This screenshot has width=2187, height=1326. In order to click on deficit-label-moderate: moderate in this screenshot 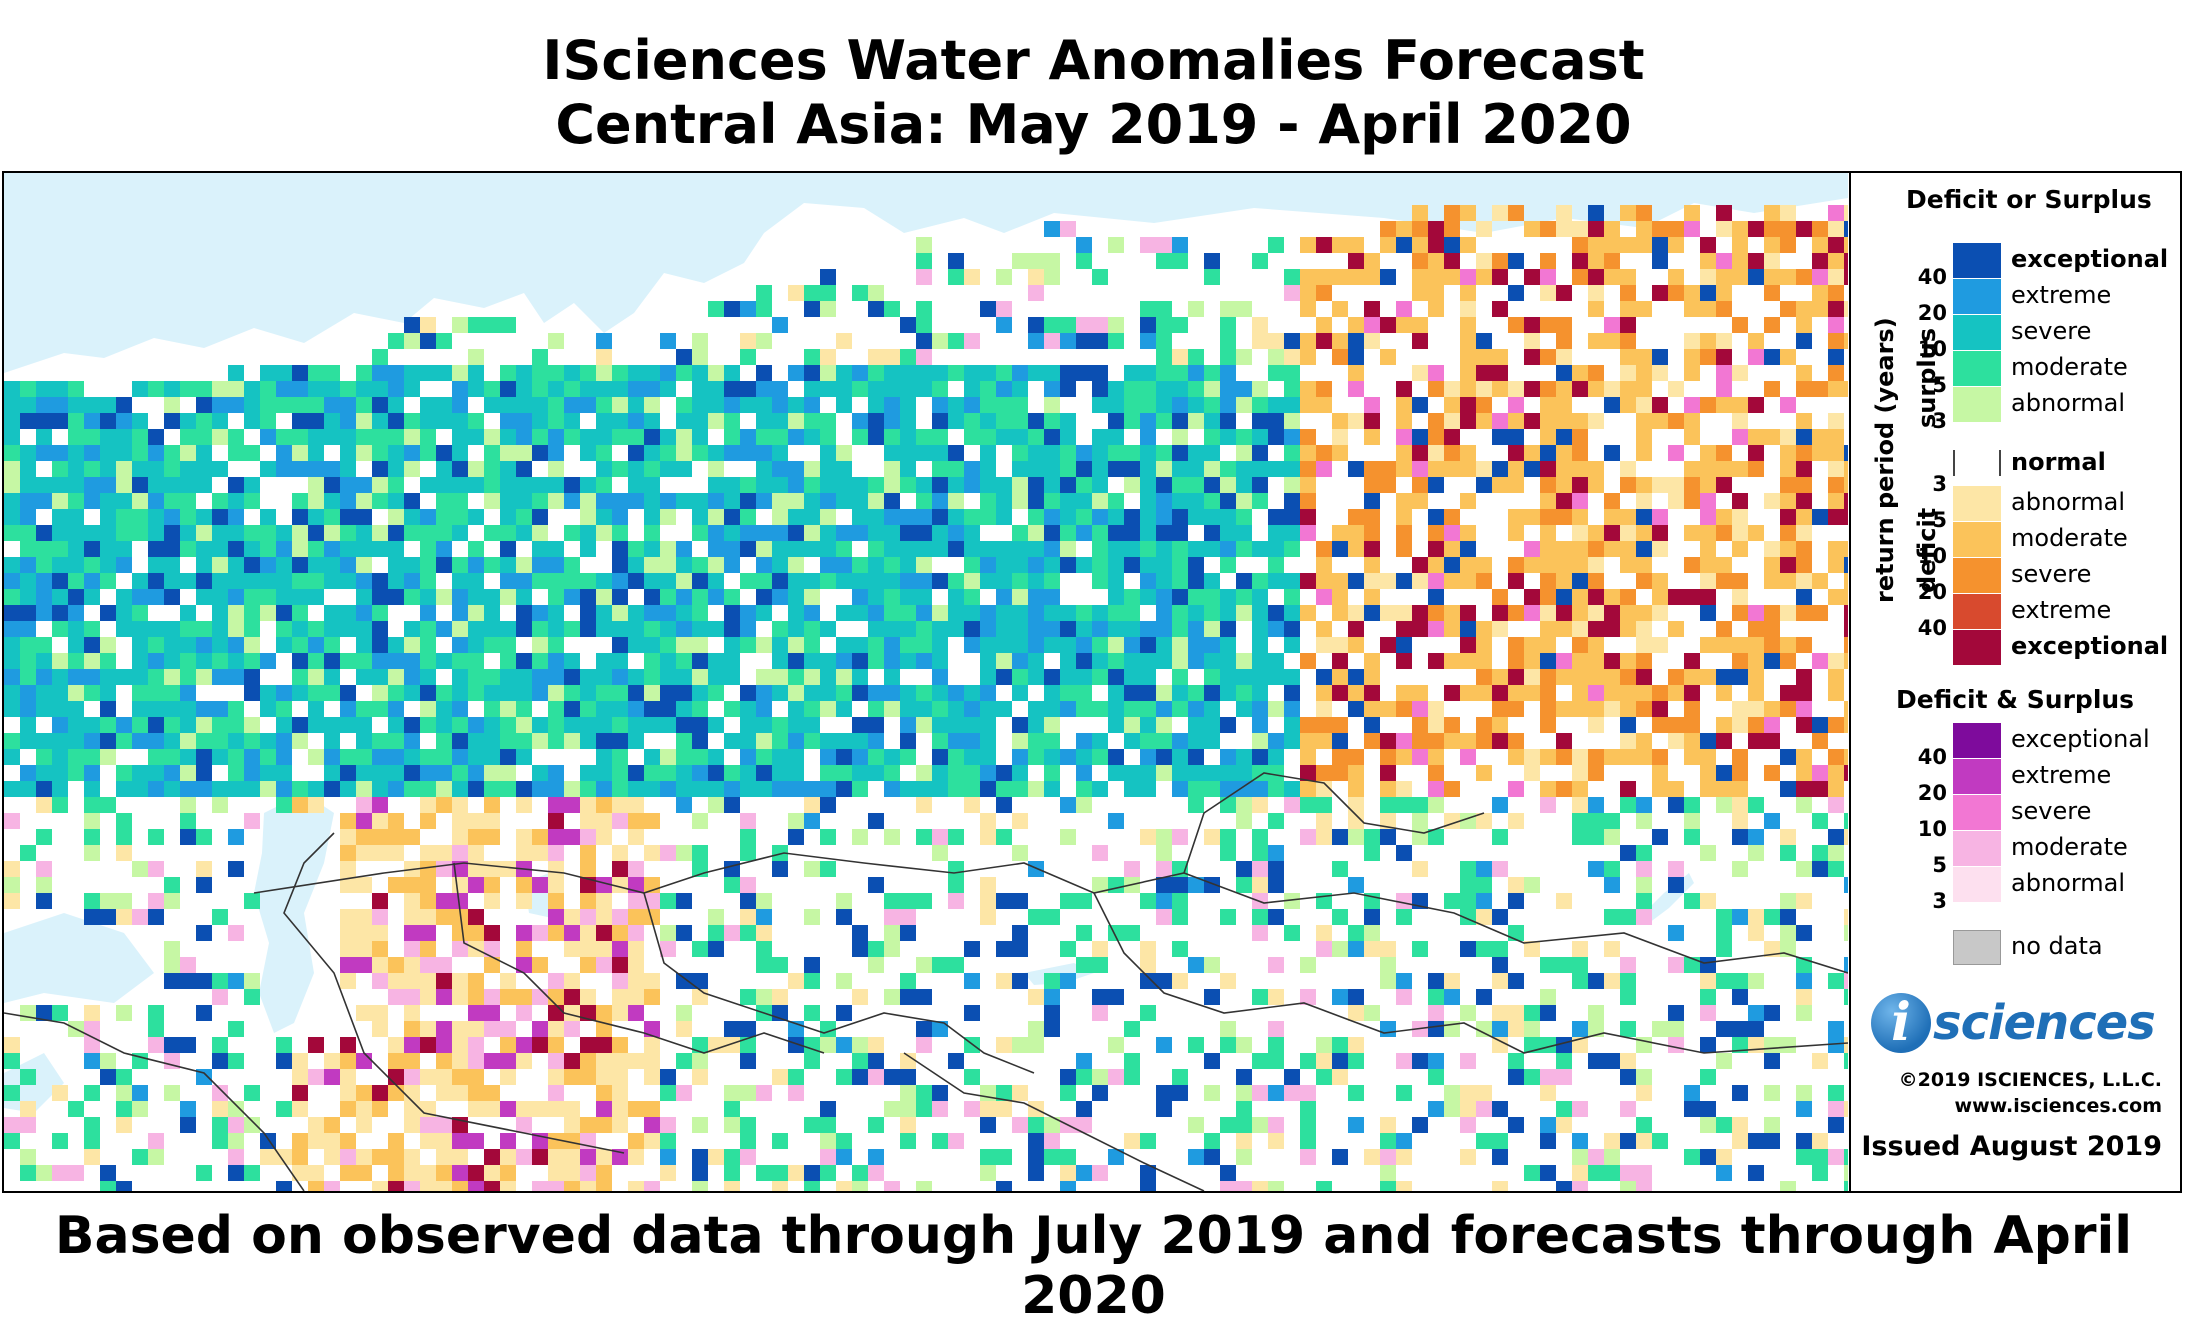, I will do `click(2069, 538)`.